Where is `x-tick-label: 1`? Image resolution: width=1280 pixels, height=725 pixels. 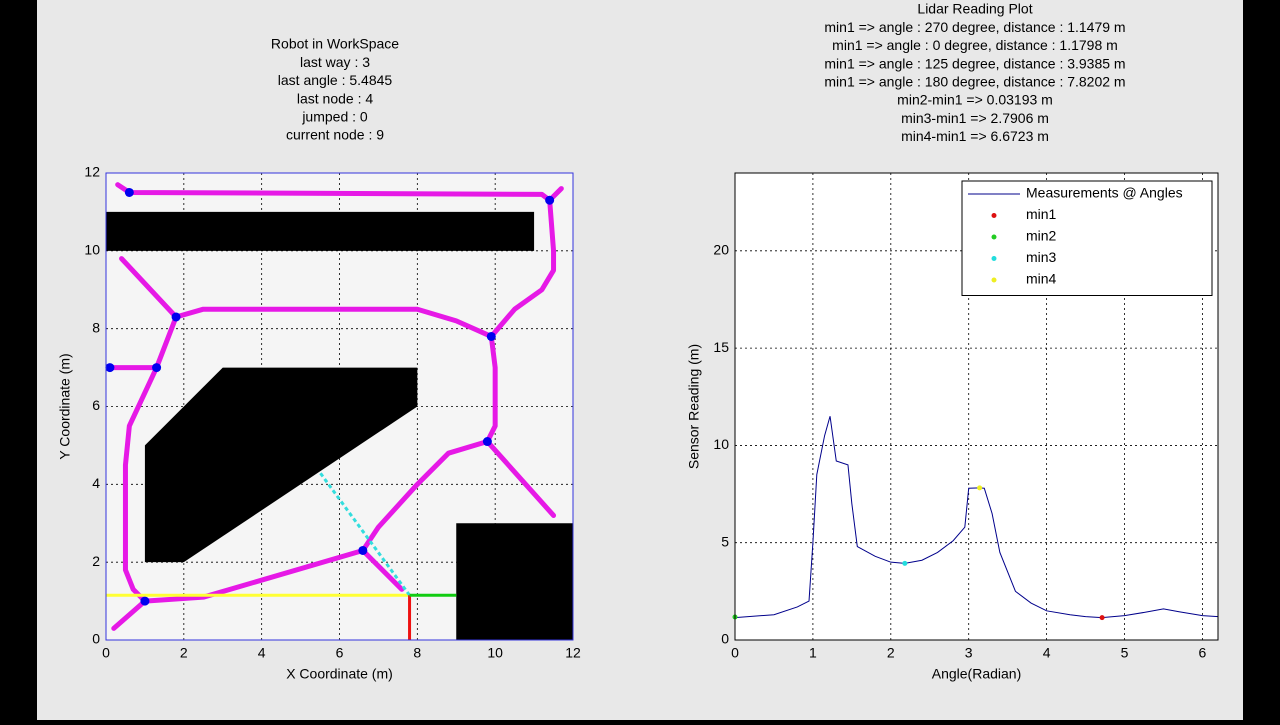
x-tick-label: 1 is located at coordinates (813, 653).